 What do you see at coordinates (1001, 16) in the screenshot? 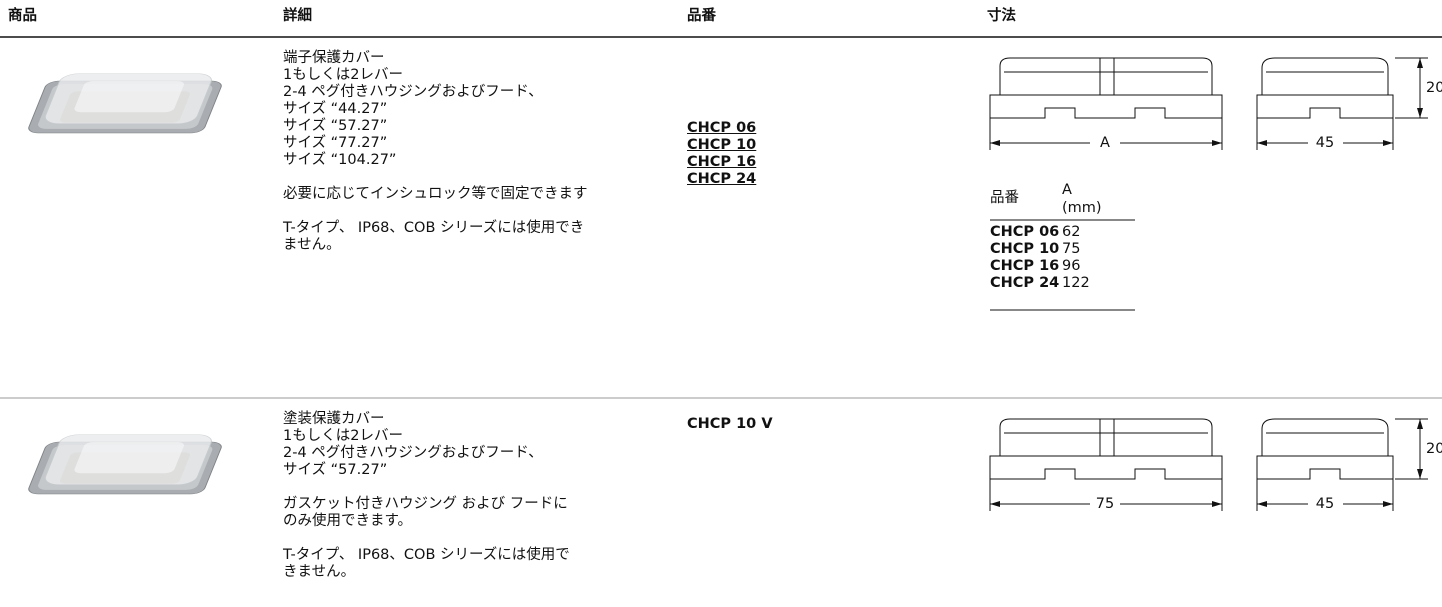
I see `column-header: 寸法` at bounding box center [1001, 16].